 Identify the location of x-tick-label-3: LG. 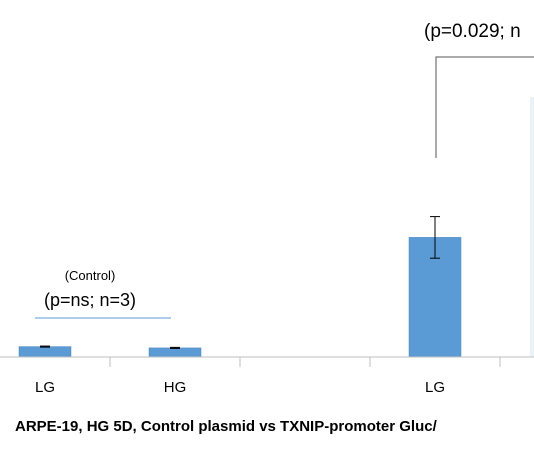
(435, 387).